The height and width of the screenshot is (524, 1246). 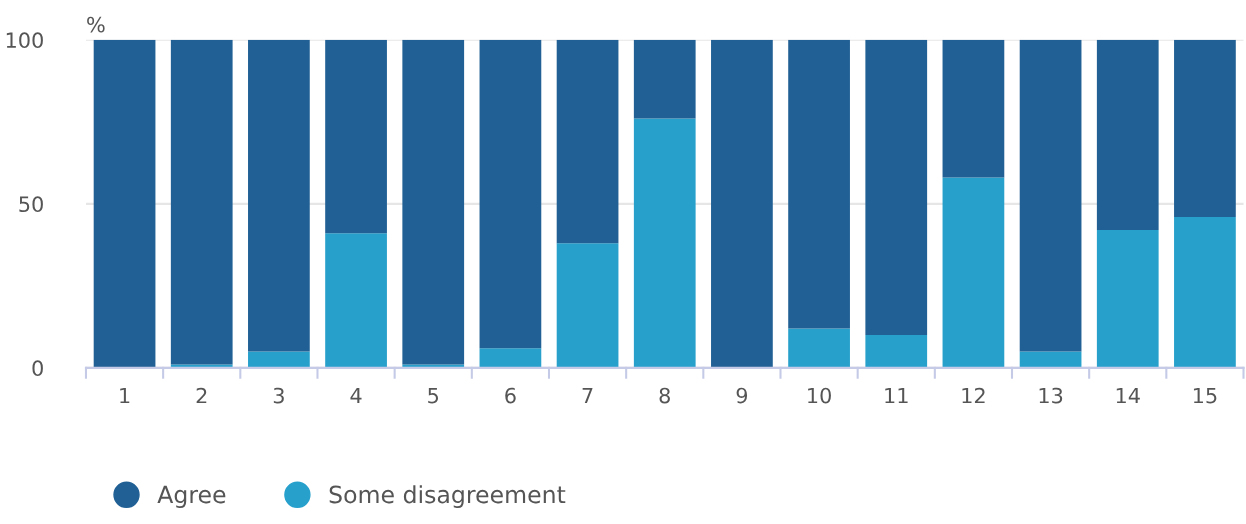 What do you see at coordinates (96, 24) in the screenshot?
I see `y-axis-title: %` at bounding box center [96, 24].